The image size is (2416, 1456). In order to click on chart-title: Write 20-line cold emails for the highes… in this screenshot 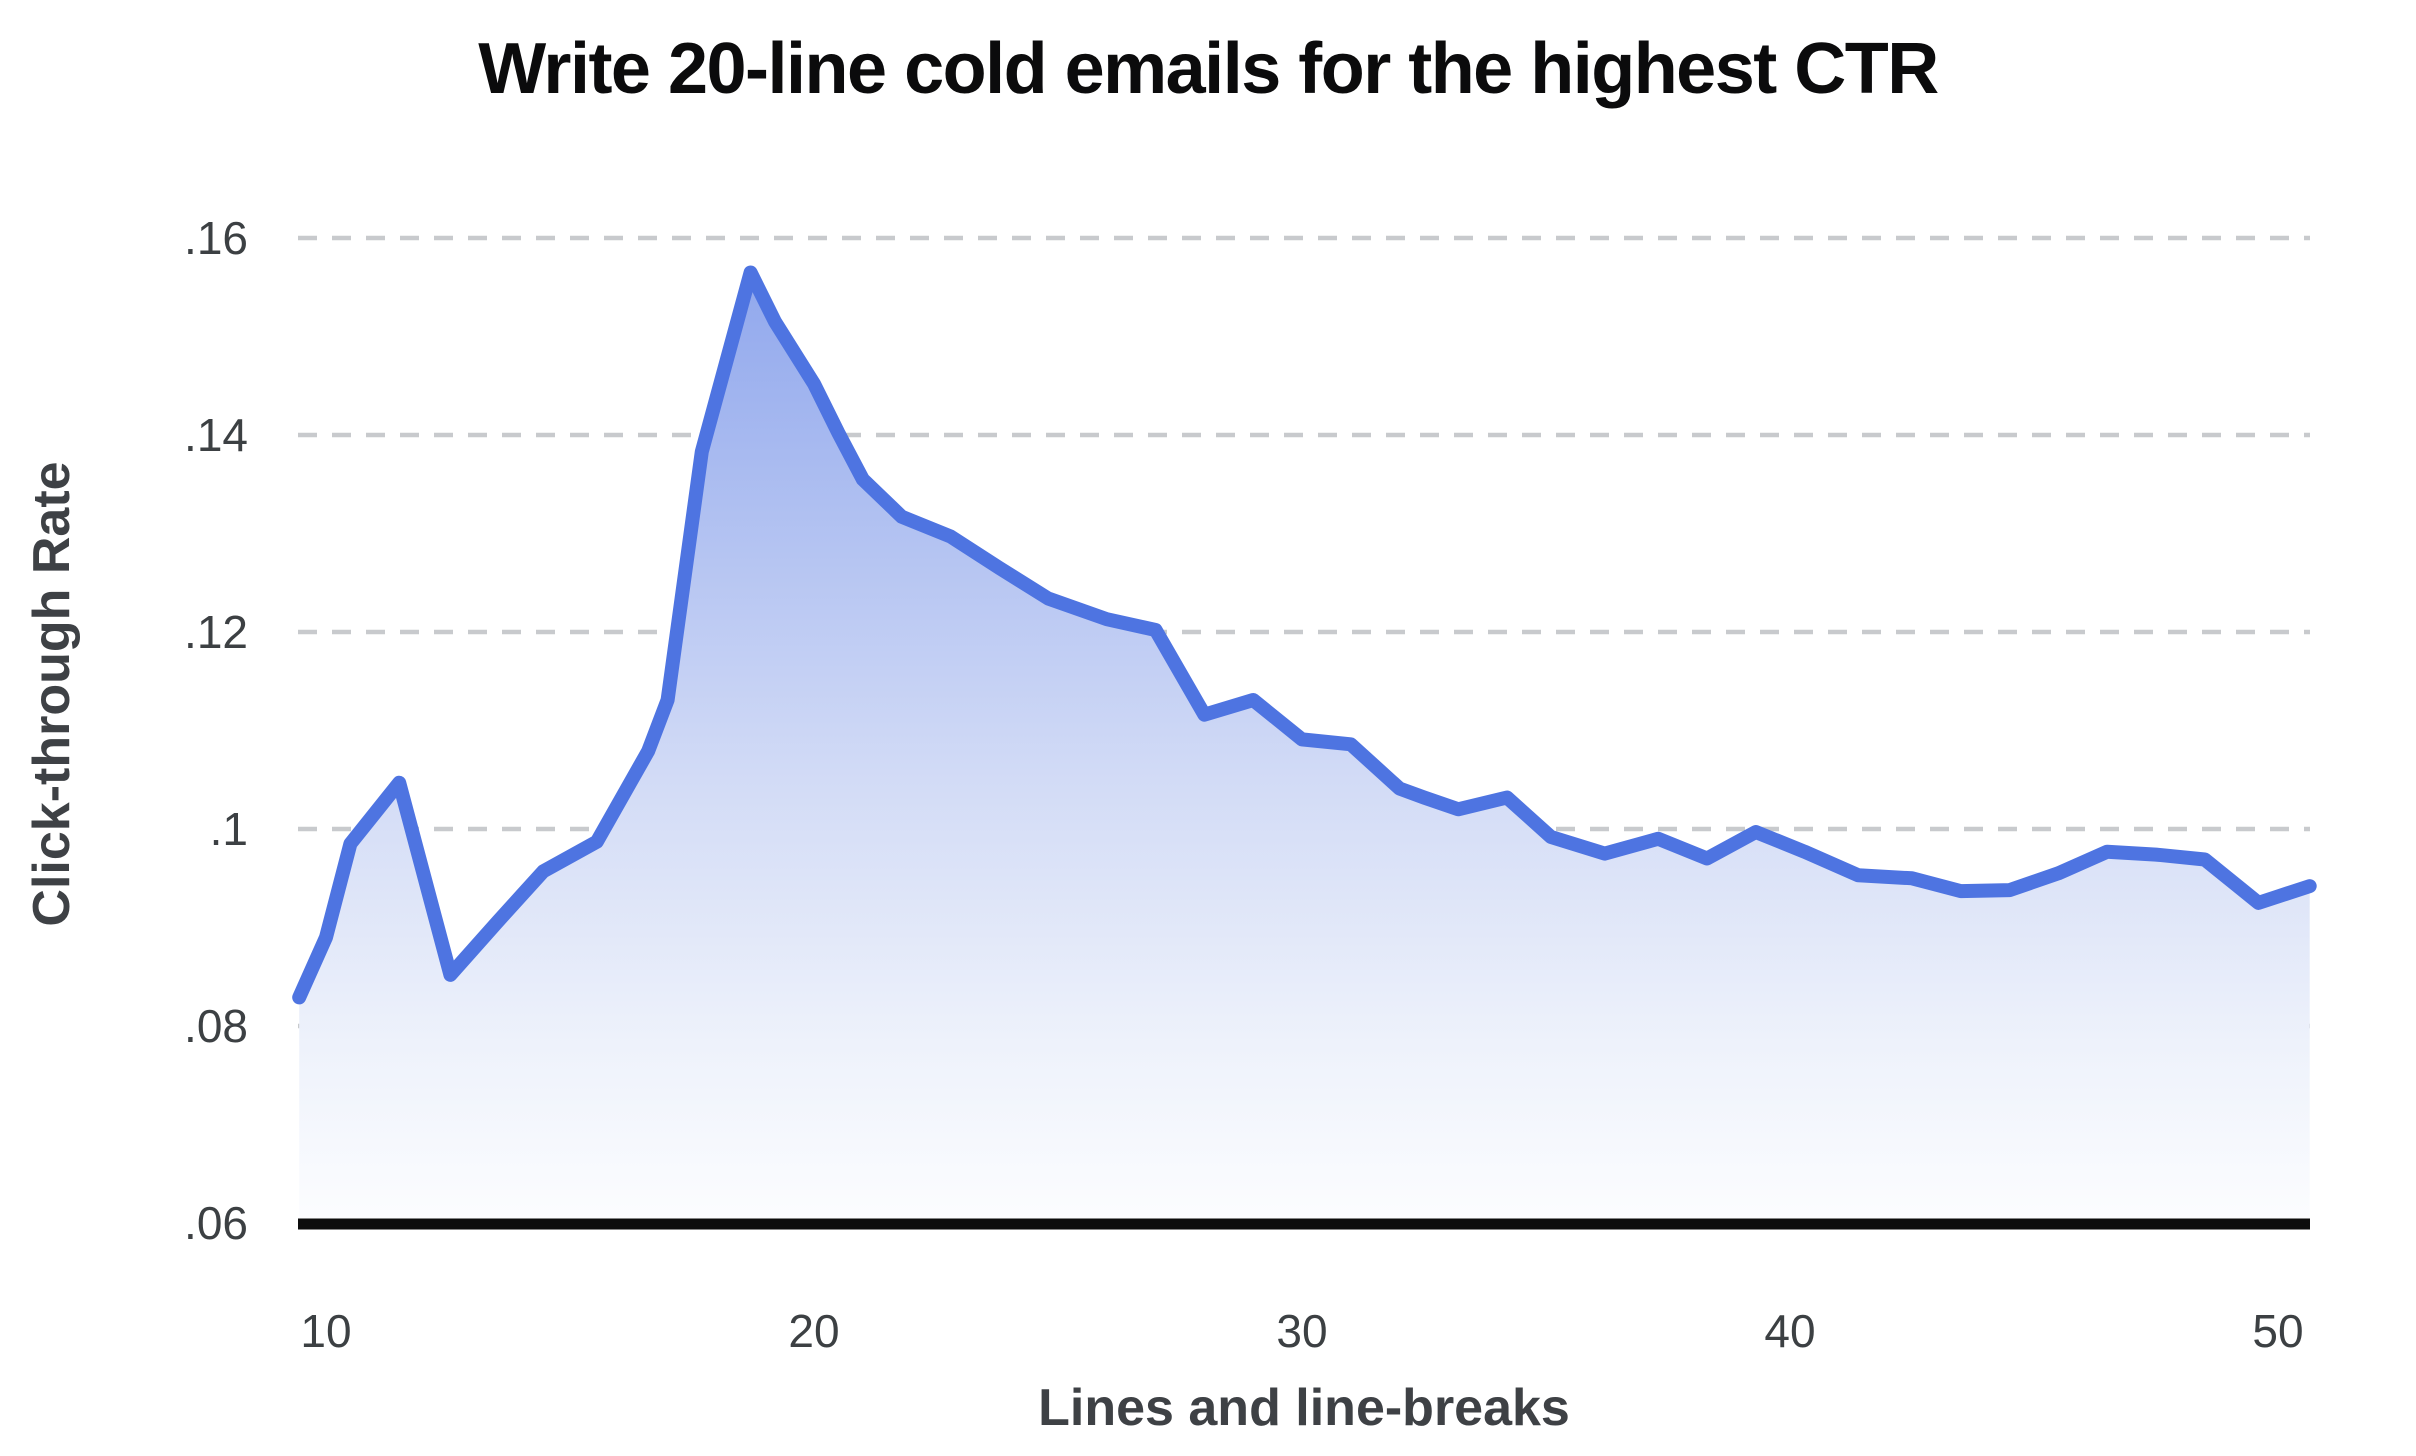, I will do `click(1208, 69)`.